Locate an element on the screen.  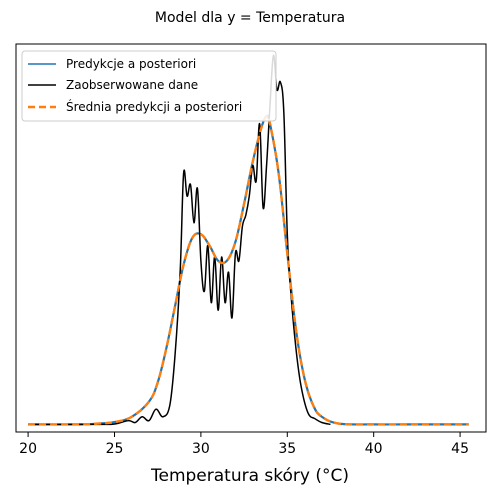
x-tick-label: 25 is located at coordinates (115, 449).